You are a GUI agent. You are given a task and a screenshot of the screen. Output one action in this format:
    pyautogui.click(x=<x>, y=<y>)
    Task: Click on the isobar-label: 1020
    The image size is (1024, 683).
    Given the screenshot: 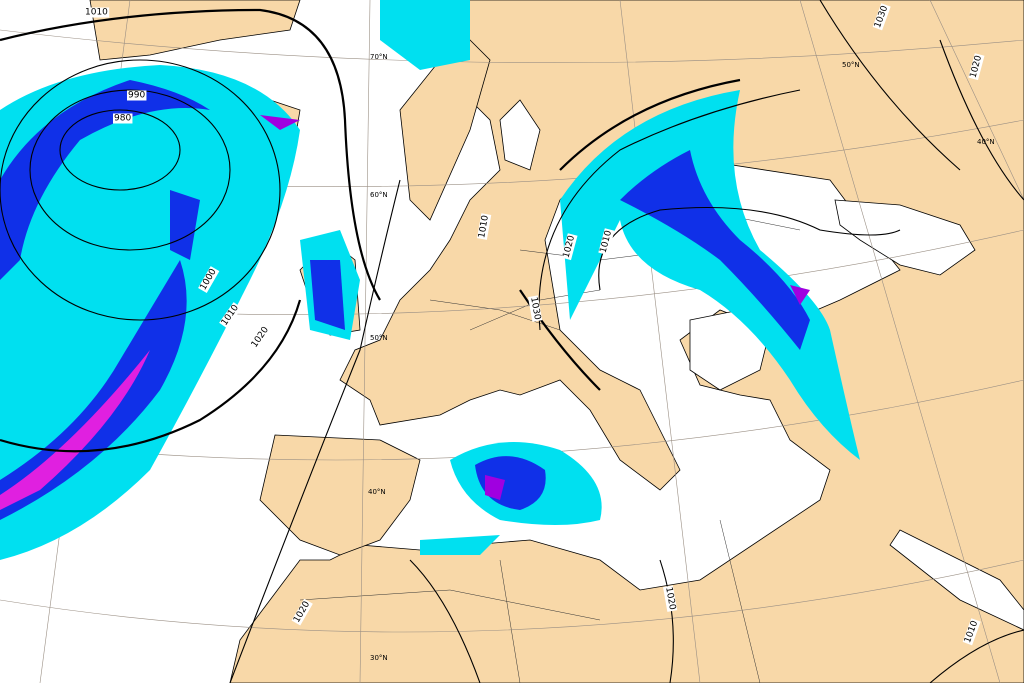 What is the action you would take?
    pyautogui.click(x=670, y=598)
    